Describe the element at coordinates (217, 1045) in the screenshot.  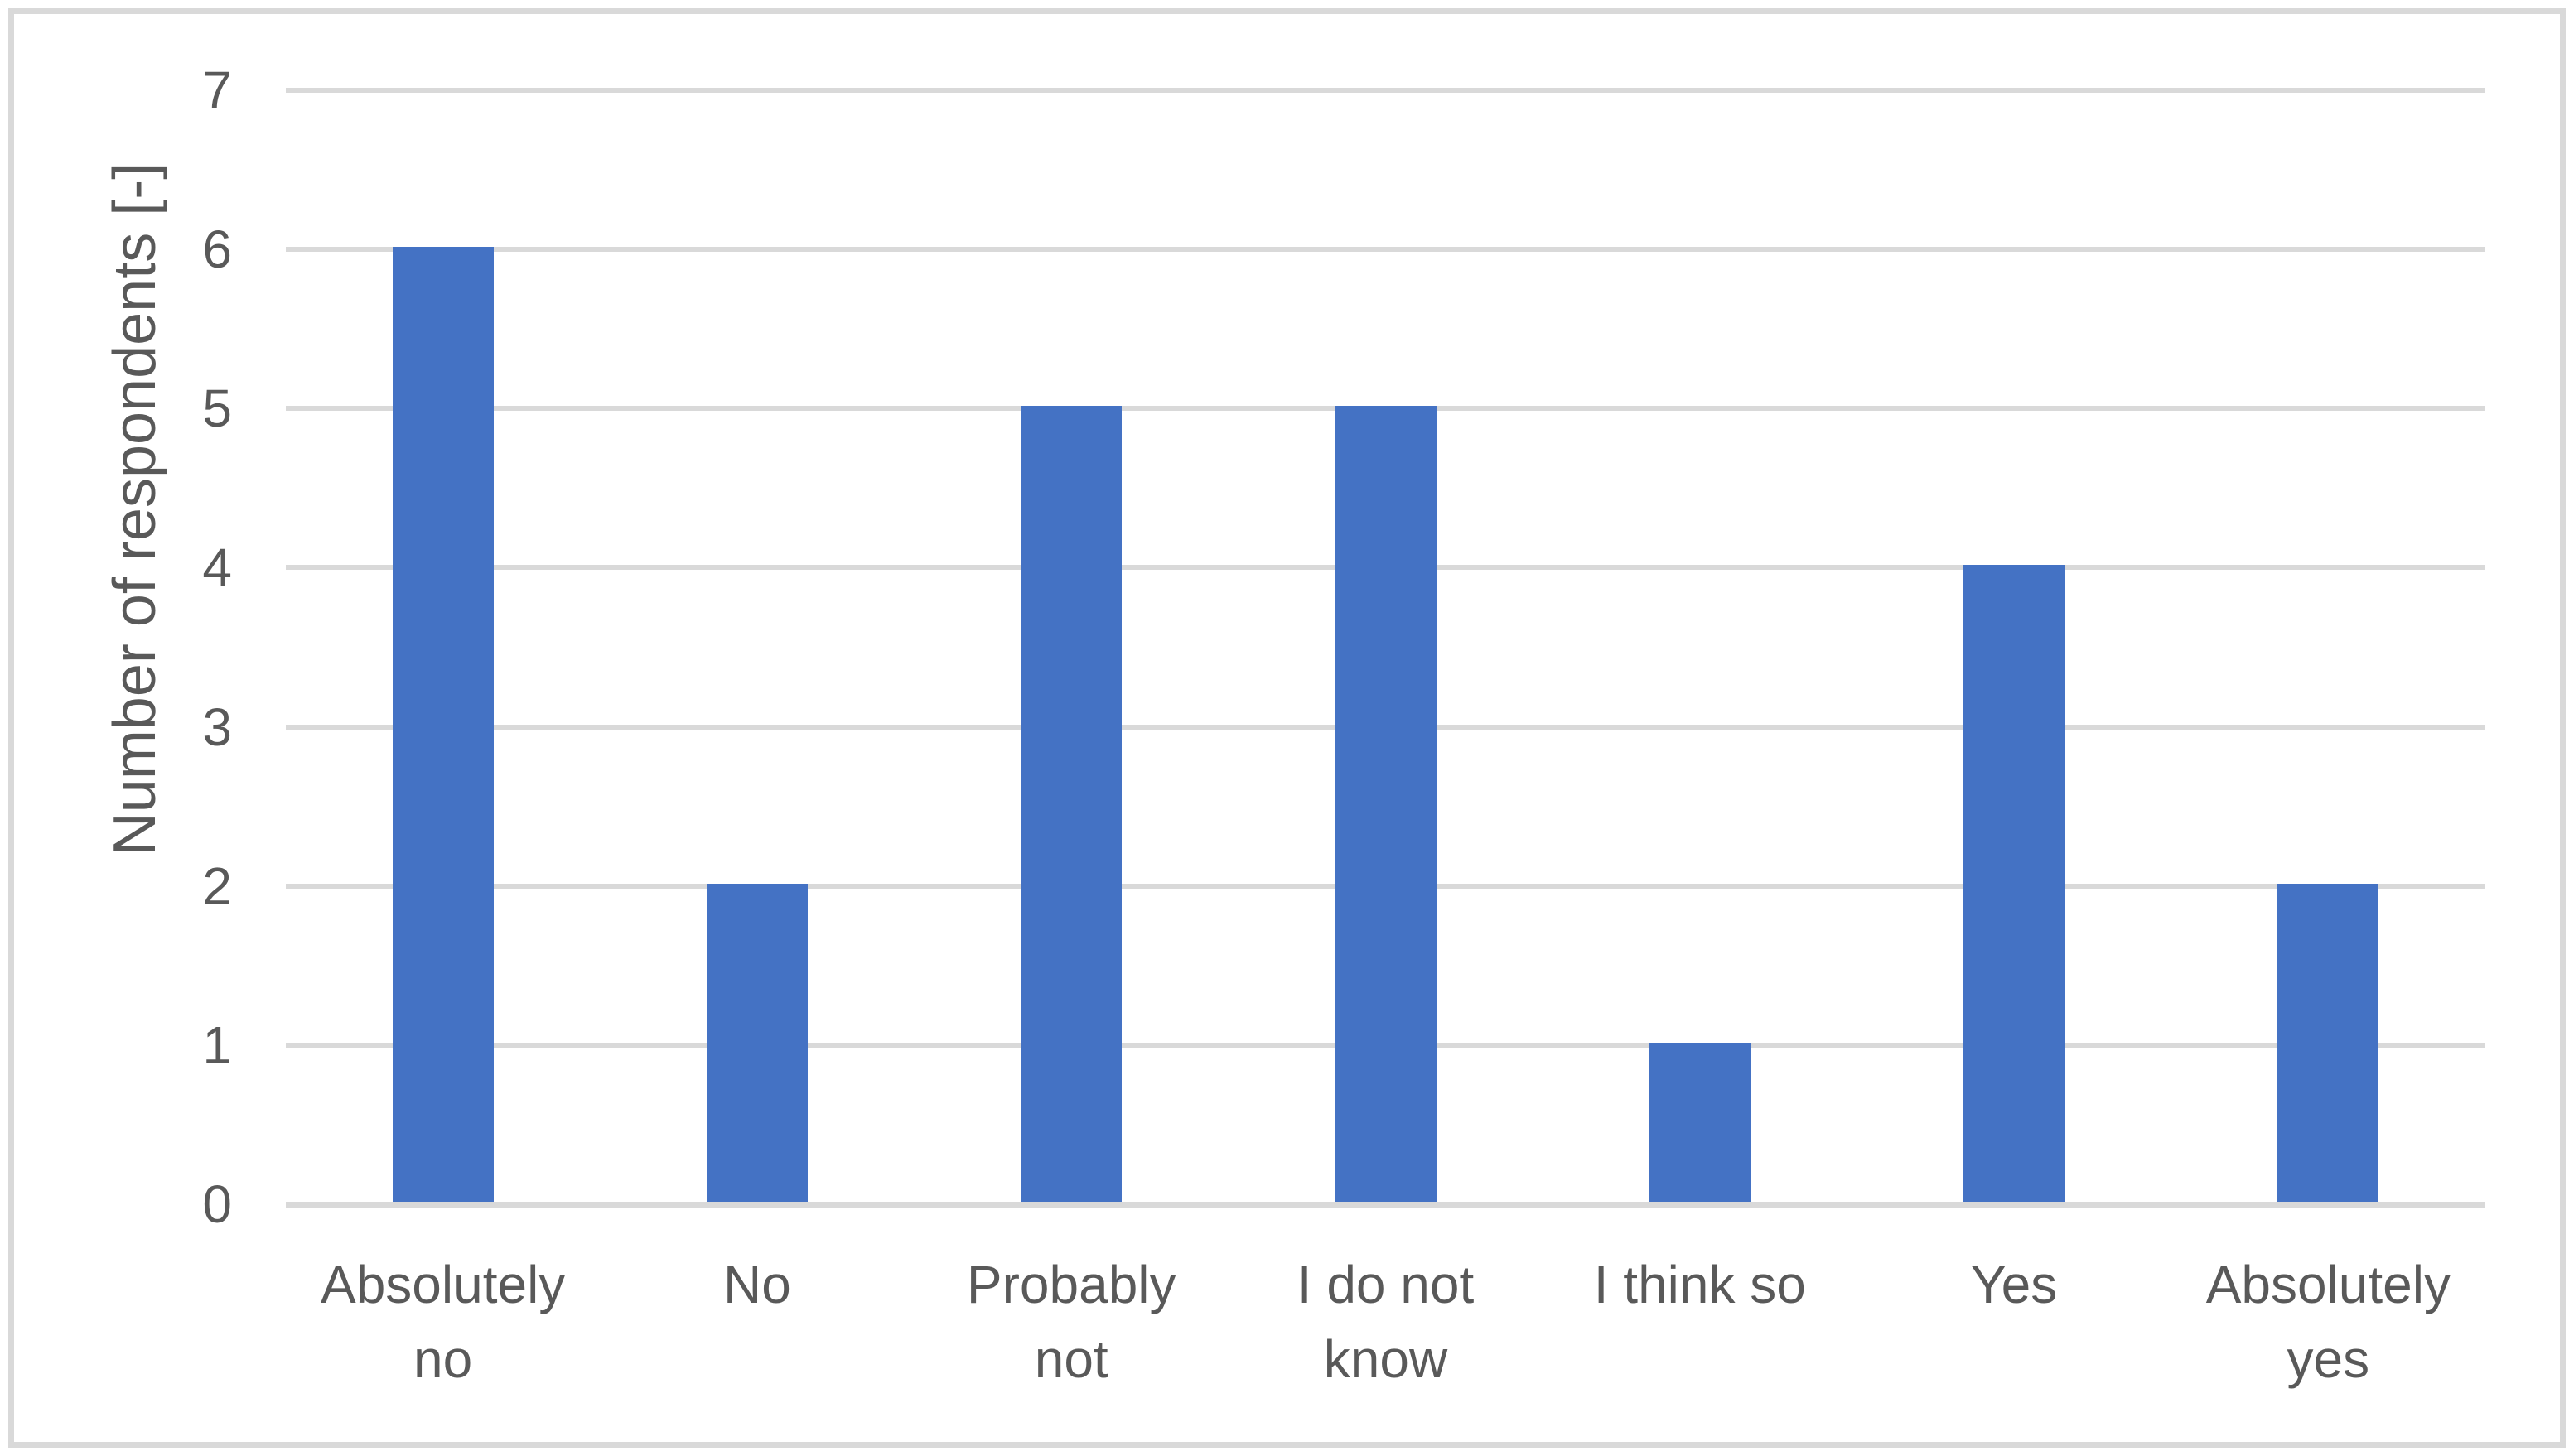
I see `y-tick-label-1: 1` at that location.